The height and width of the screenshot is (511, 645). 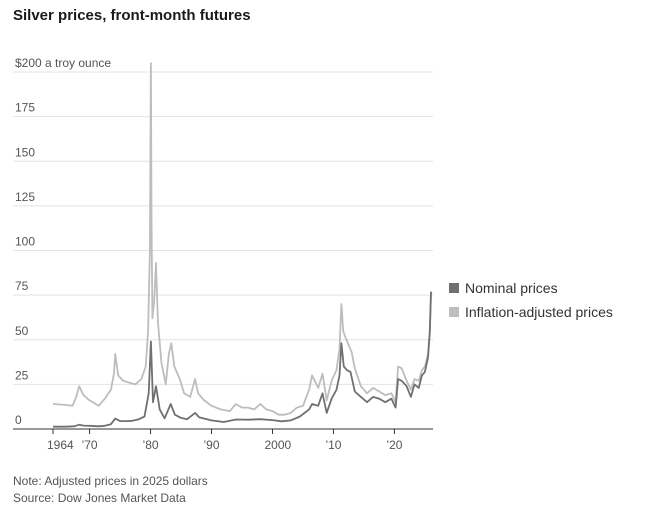 I want to click on legend-label-inflation-adjusted: Inflation-adjusted prices, so click(x=539, y=312).